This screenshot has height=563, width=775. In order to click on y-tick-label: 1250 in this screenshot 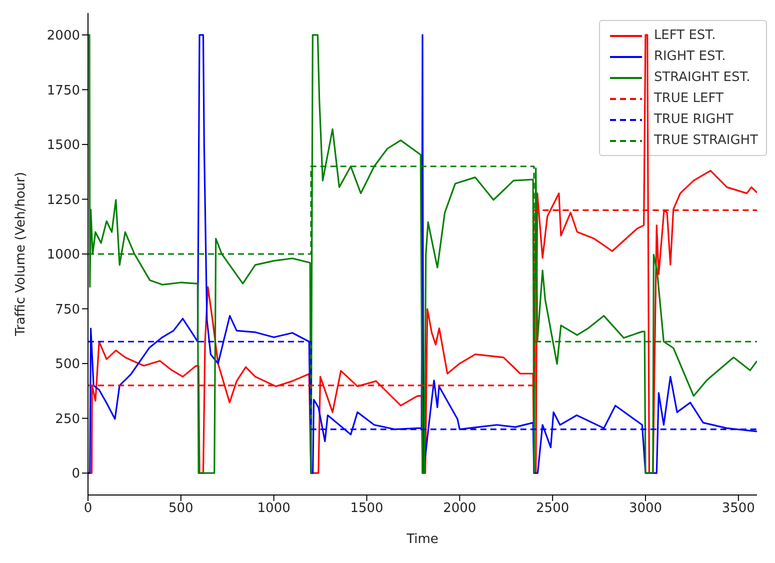, I will do `click(63, 200)`.